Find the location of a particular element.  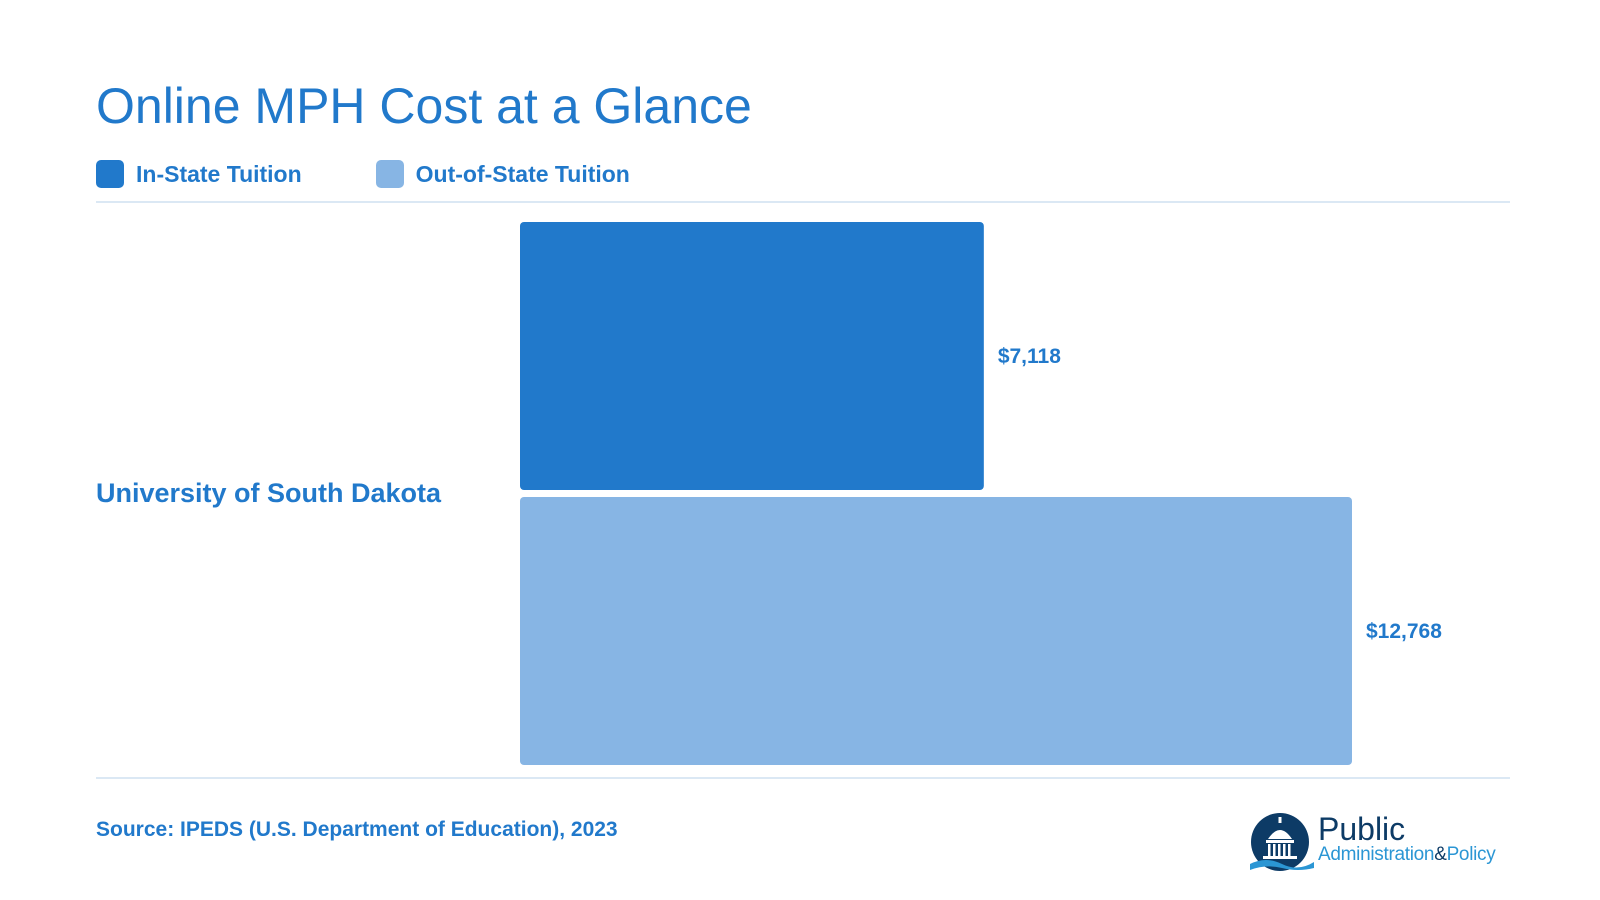

legend-item-in-state: In-State Tuition is located at coordinates (199, 174).